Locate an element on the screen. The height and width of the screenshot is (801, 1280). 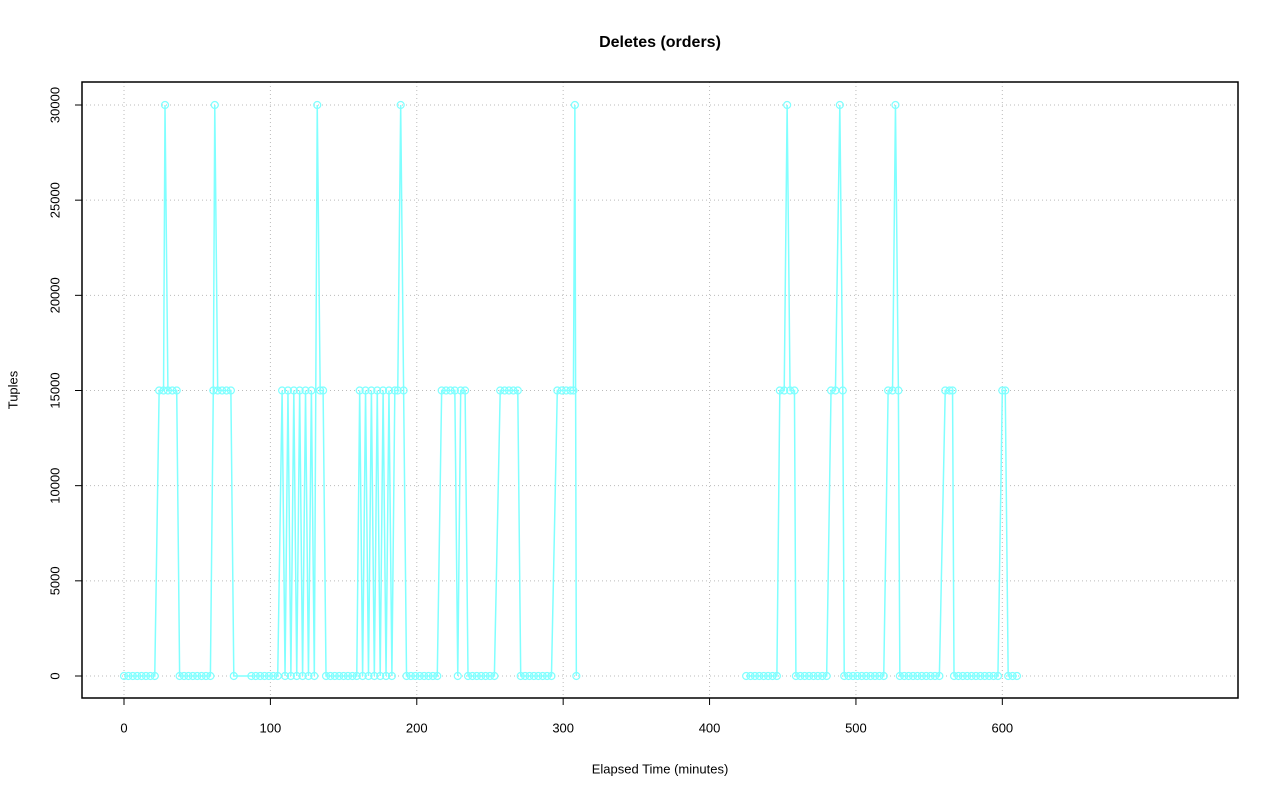
x-tick-label: 100 is located at coordinates (271, 727).